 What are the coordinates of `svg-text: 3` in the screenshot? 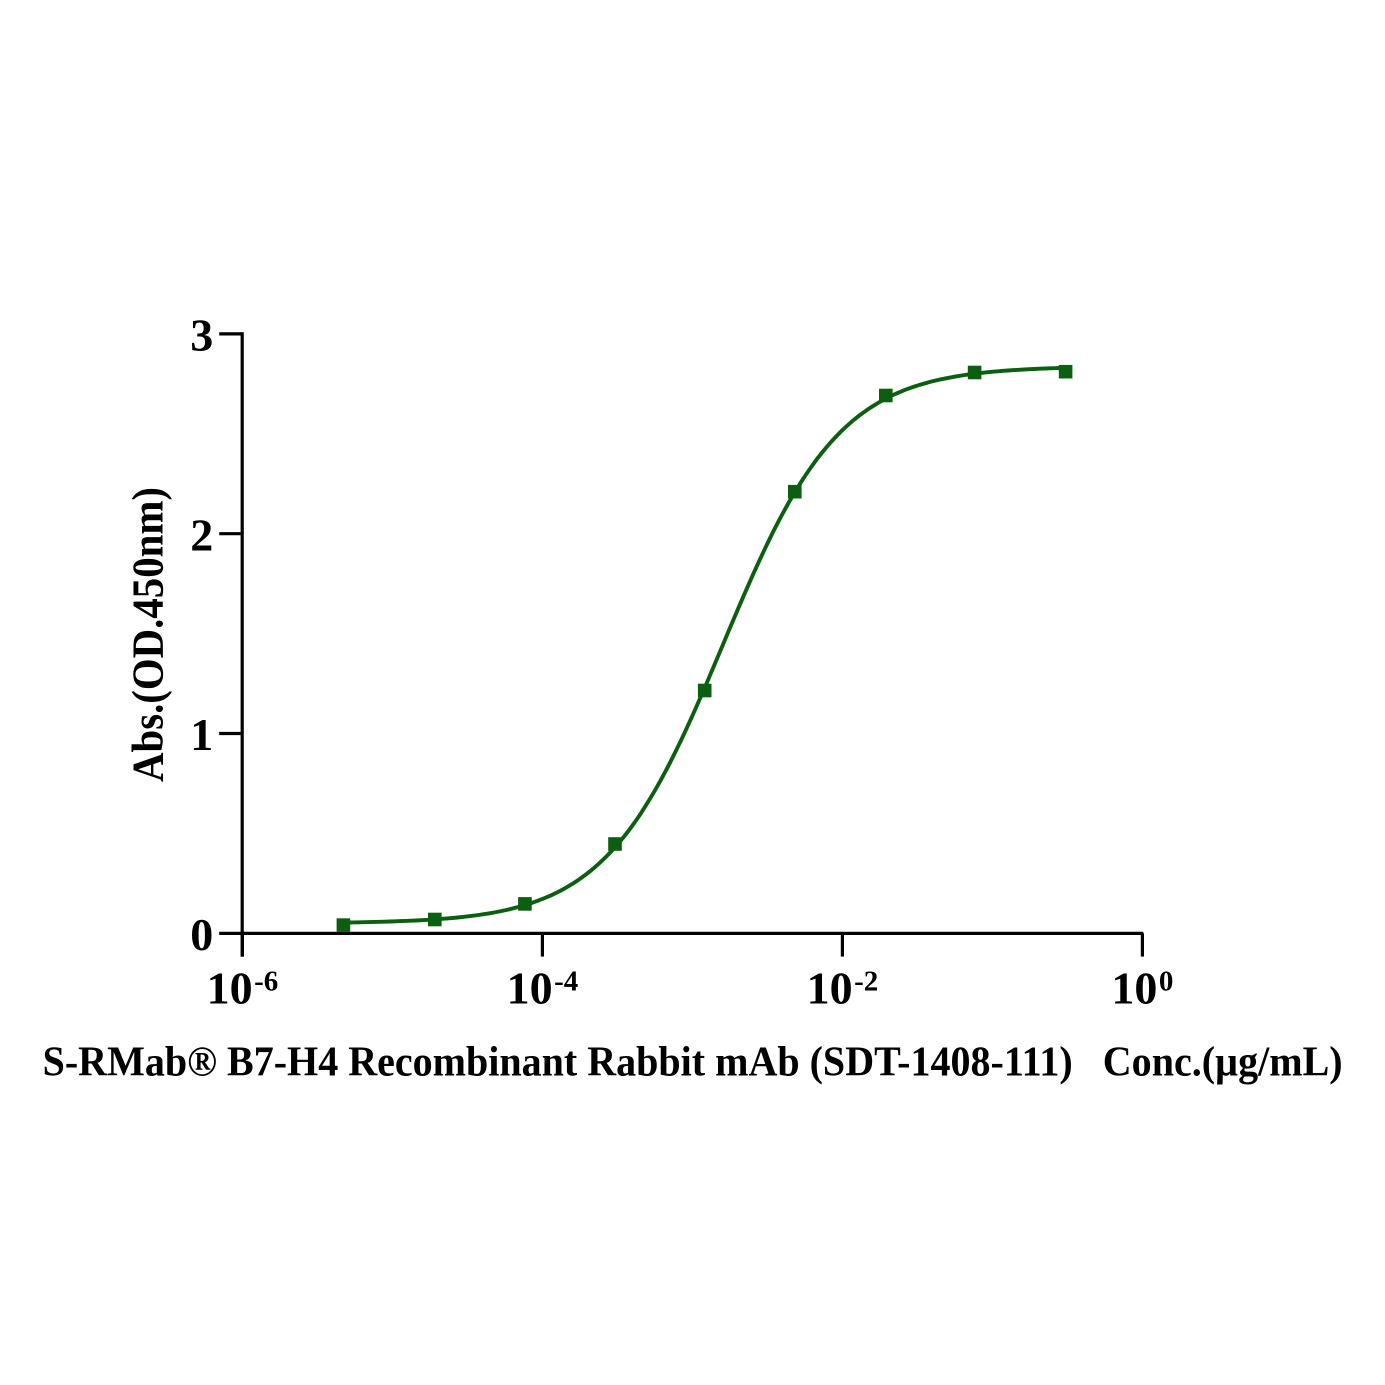 It's located at (201, 335).